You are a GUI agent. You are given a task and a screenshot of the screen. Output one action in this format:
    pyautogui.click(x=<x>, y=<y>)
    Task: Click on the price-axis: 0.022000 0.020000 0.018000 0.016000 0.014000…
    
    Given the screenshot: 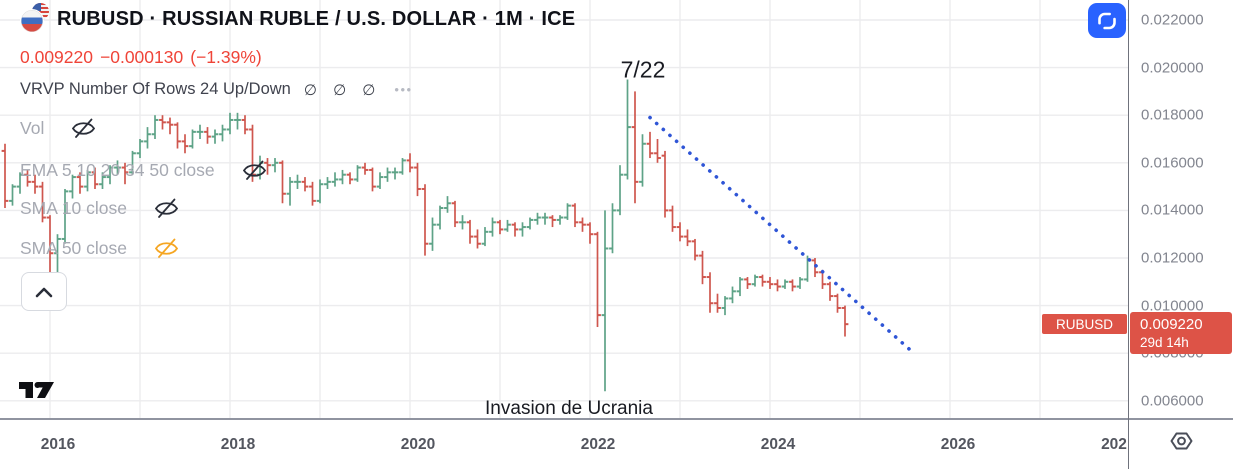 What is the action you would take?
    pyautogui.click(x=1180, y=234)
    